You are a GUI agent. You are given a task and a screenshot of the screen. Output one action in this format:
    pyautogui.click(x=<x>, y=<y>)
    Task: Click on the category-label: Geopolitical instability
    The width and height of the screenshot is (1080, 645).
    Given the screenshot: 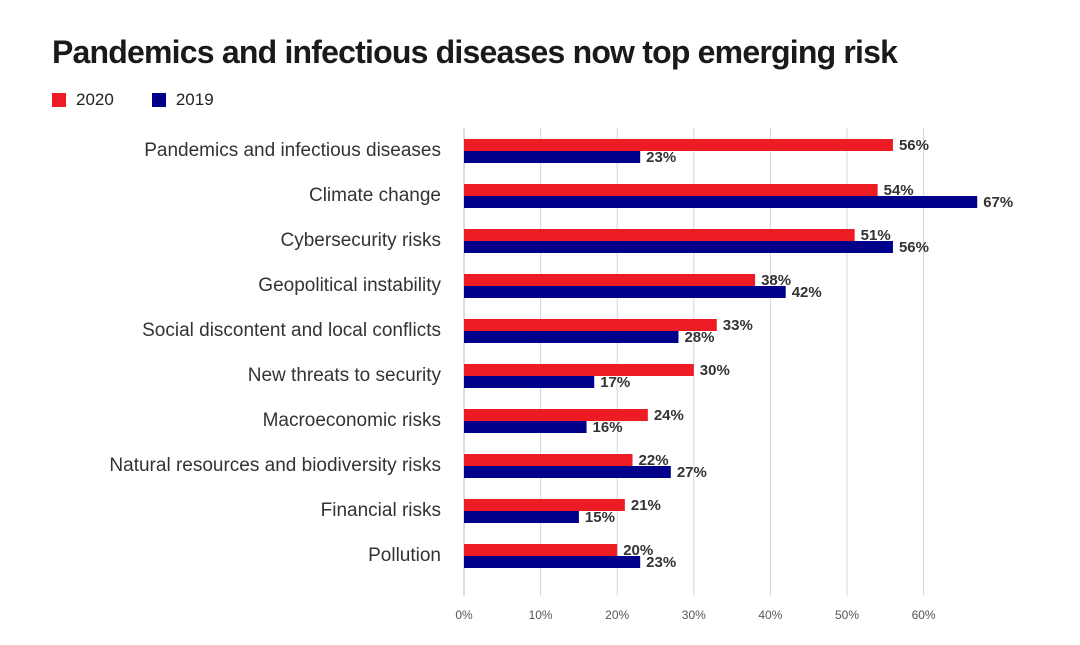 What is the action you would take?
    pyautogui.click(x=349, y=285)
    